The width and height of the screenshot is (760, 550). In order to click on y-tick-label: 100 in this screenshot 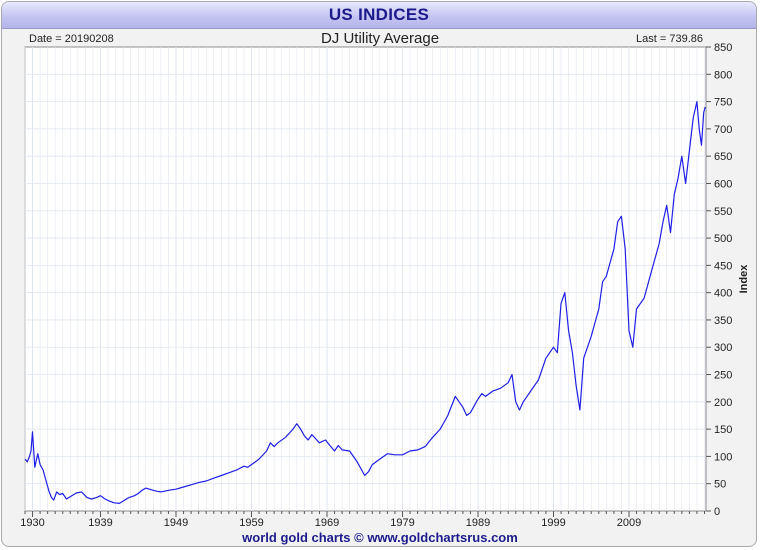, I will do `click(723, 457)`.